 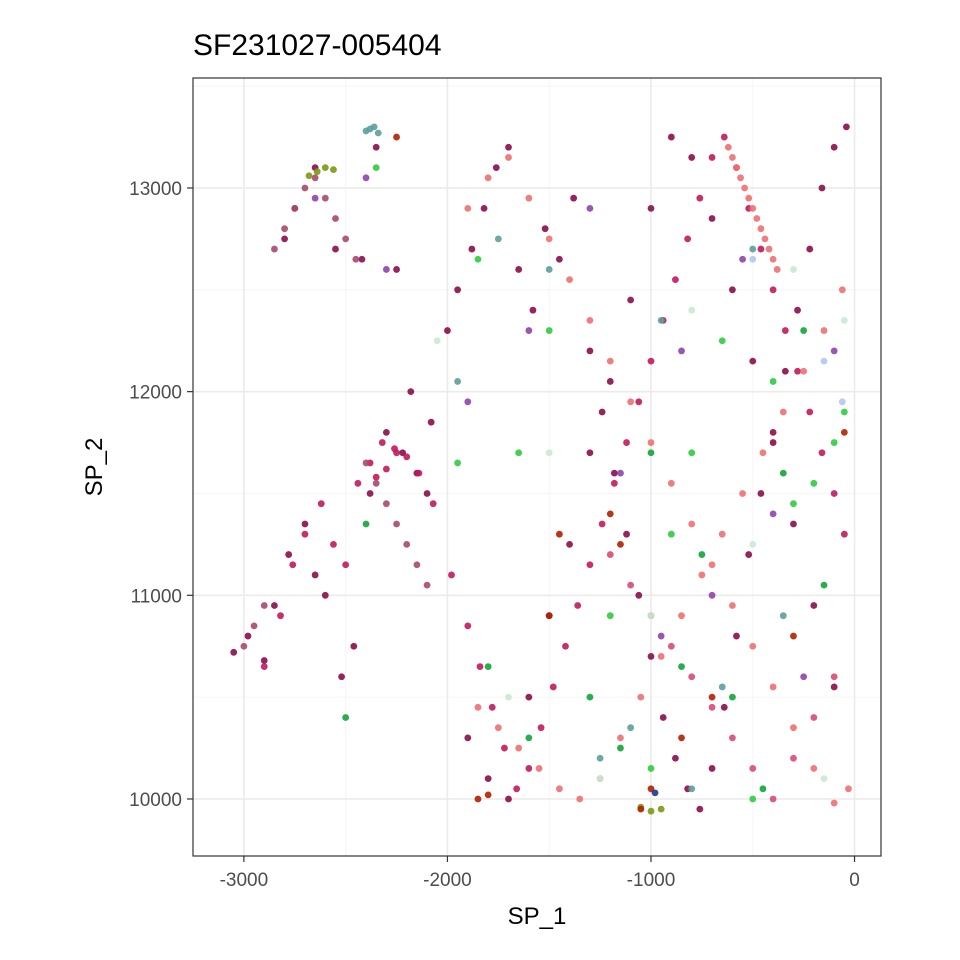 I want to click on y-tick-label: 12000, so click(x=155, y=393).